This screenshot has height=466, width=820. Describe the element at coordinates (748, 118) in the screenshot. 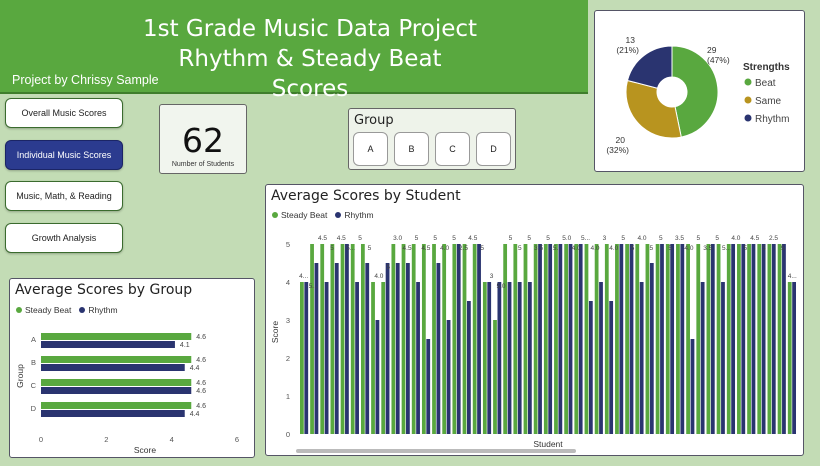

I see `donut-legend-dot-rhythm` at that location.